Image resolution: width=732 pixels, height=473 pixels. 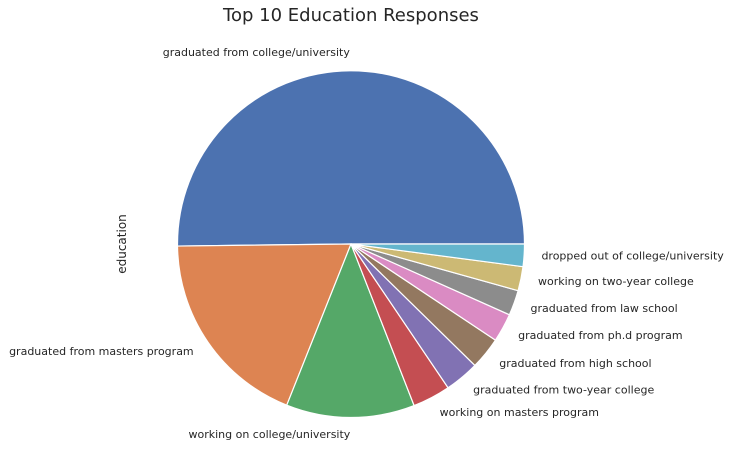 What do you see at coordinates (632, 255) in the screenshot?
I see `pie-slice-label-10: dropped out of college/university` at bounding box center [632, 255].